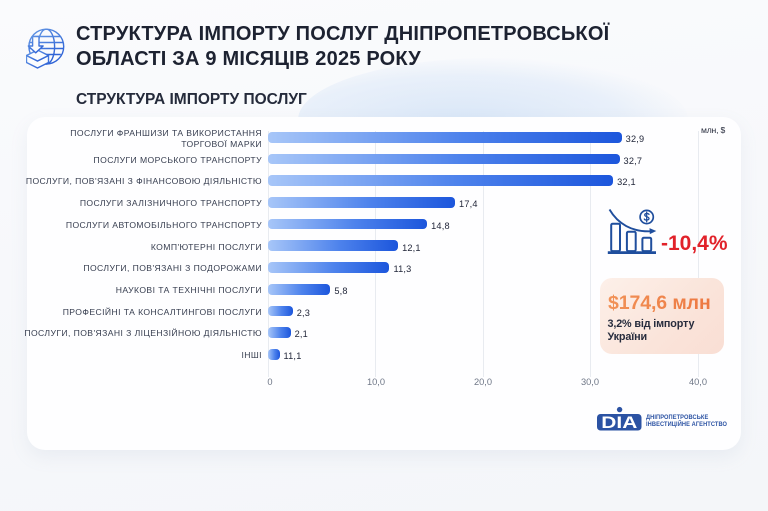 The width and height of the screenshot is (768, 511). I want to click on svg-text: DIA, so click(619, 423).